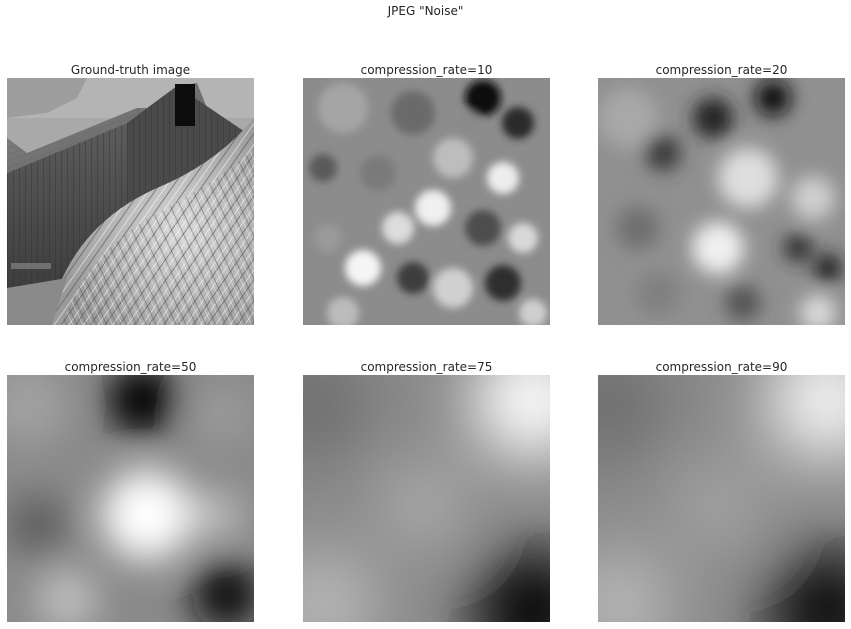 This screenshot has width=851, height=629. Describe the element at coordinates (425, 11) in the screenshot. I see `figure-suptitle: JPEG "Noise"` at that location.